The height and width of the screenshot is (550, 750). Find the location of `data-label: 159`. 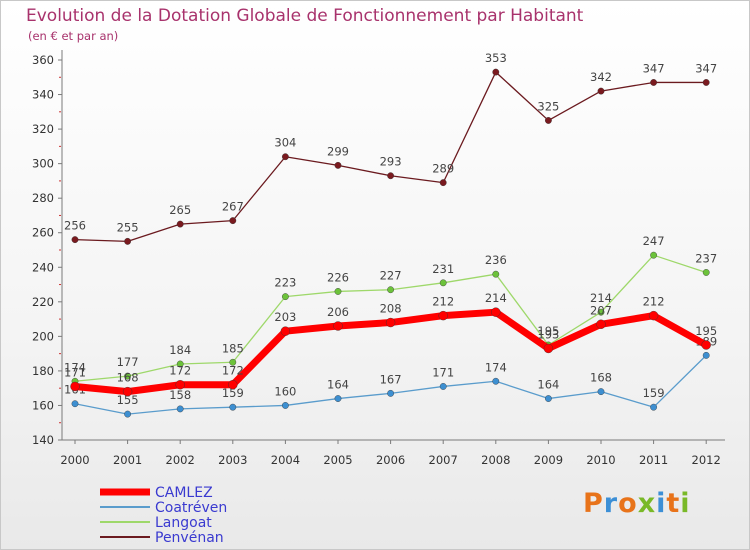

data-label: 159 is located at coordinates (654, 393).